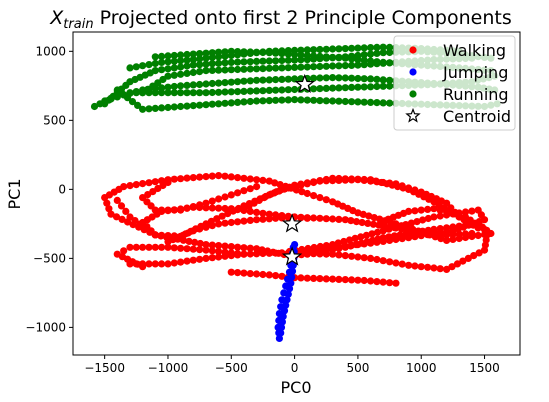  What do you see at coordinates (298, 169) in the screenshot?
I see `centroid-marks` at bounding box center [298, 169].